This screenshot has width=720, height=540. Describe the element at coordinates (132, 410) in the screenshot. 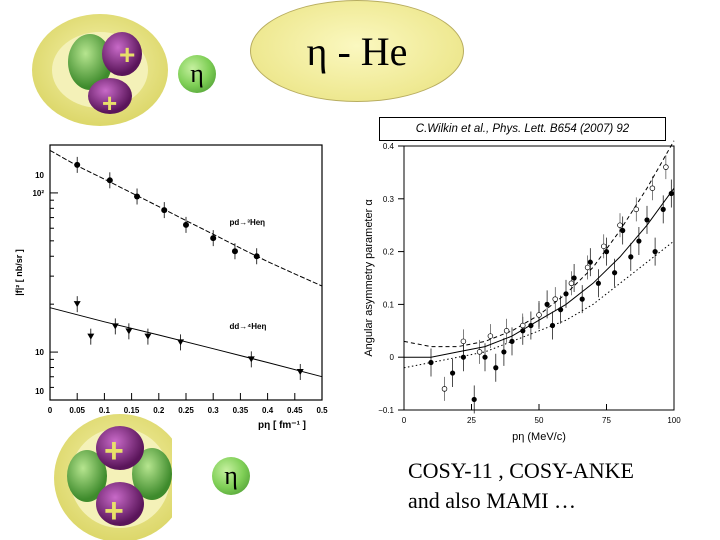

I see `x-tick-label: 0.15` at that location.